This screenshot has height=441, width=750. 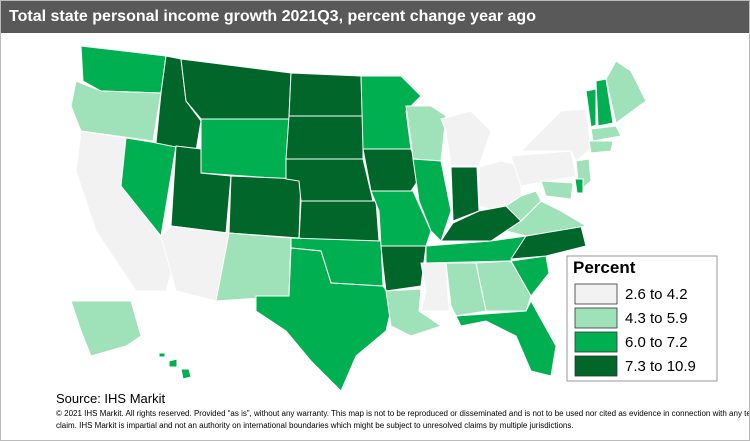 I want to click on legend-label: 2.6 to 4.2, so click(x=656, y=294).